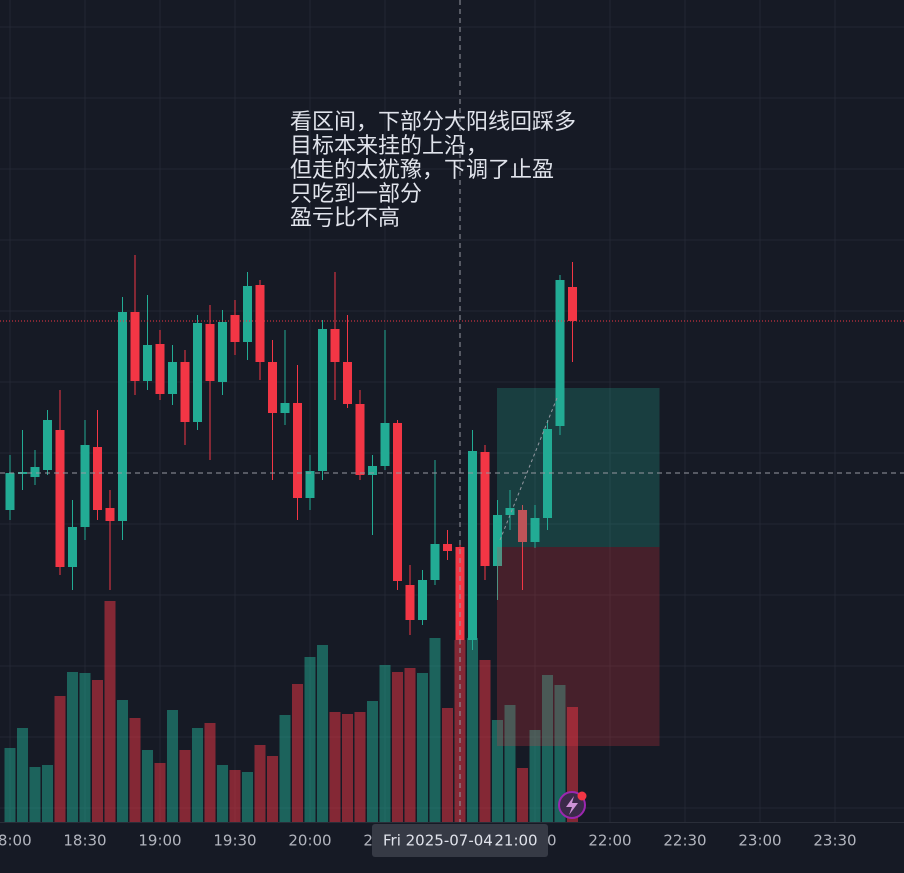  Describe the element at coordinates (528, 469) in the screenshot. I see `trade-path` at that location.